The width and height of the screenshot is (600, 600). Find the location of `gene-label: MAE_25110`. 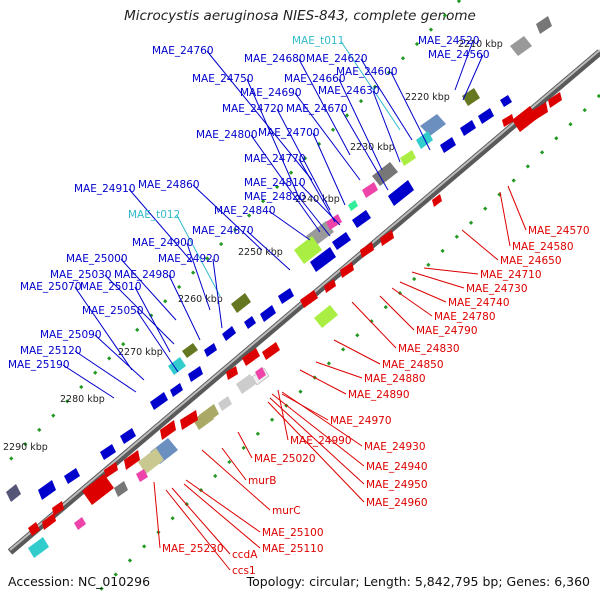

gene-label: MAE_25110 is located at coordinates (293, 549).